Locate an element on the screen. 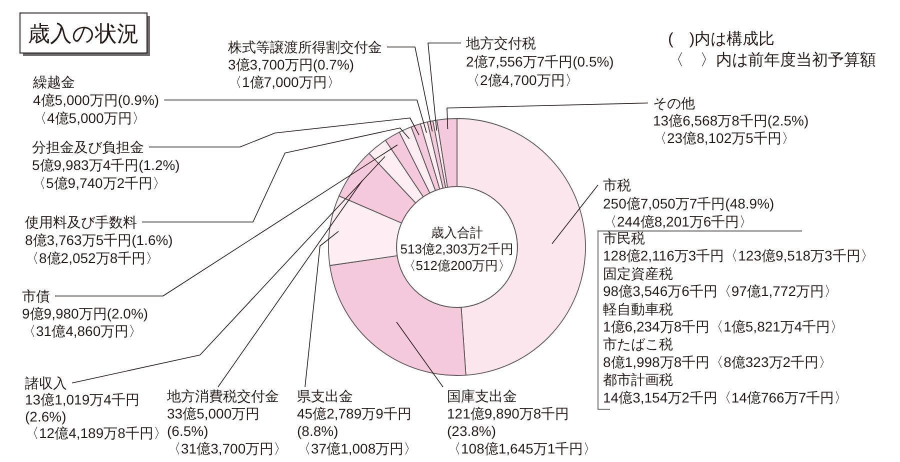  slice-label: 使用料及び手数料 is located at coordinates (81, 222).